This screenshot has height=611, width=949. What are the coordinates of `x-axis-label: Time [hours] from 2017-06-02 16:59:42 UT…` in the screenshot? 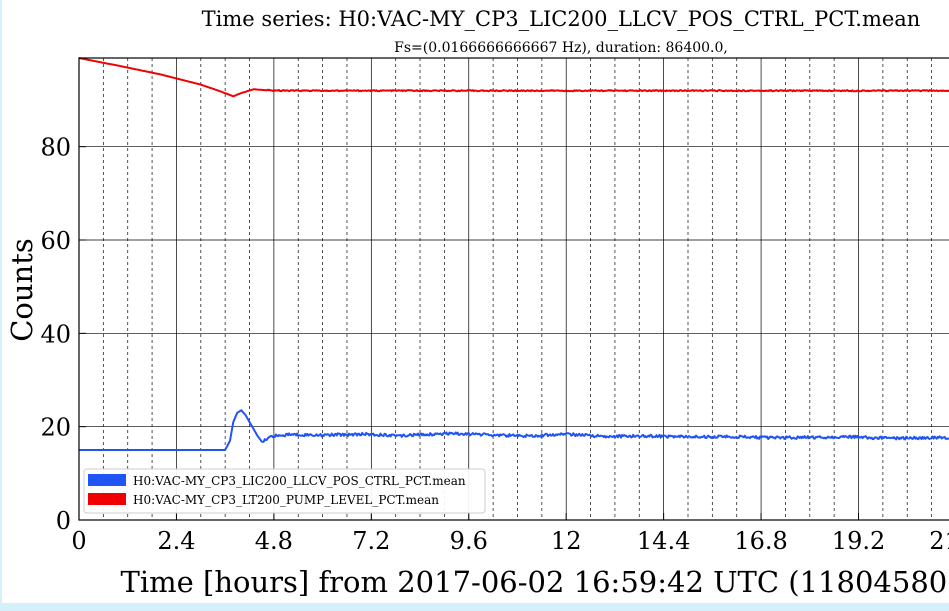 It's located at (535, 582).